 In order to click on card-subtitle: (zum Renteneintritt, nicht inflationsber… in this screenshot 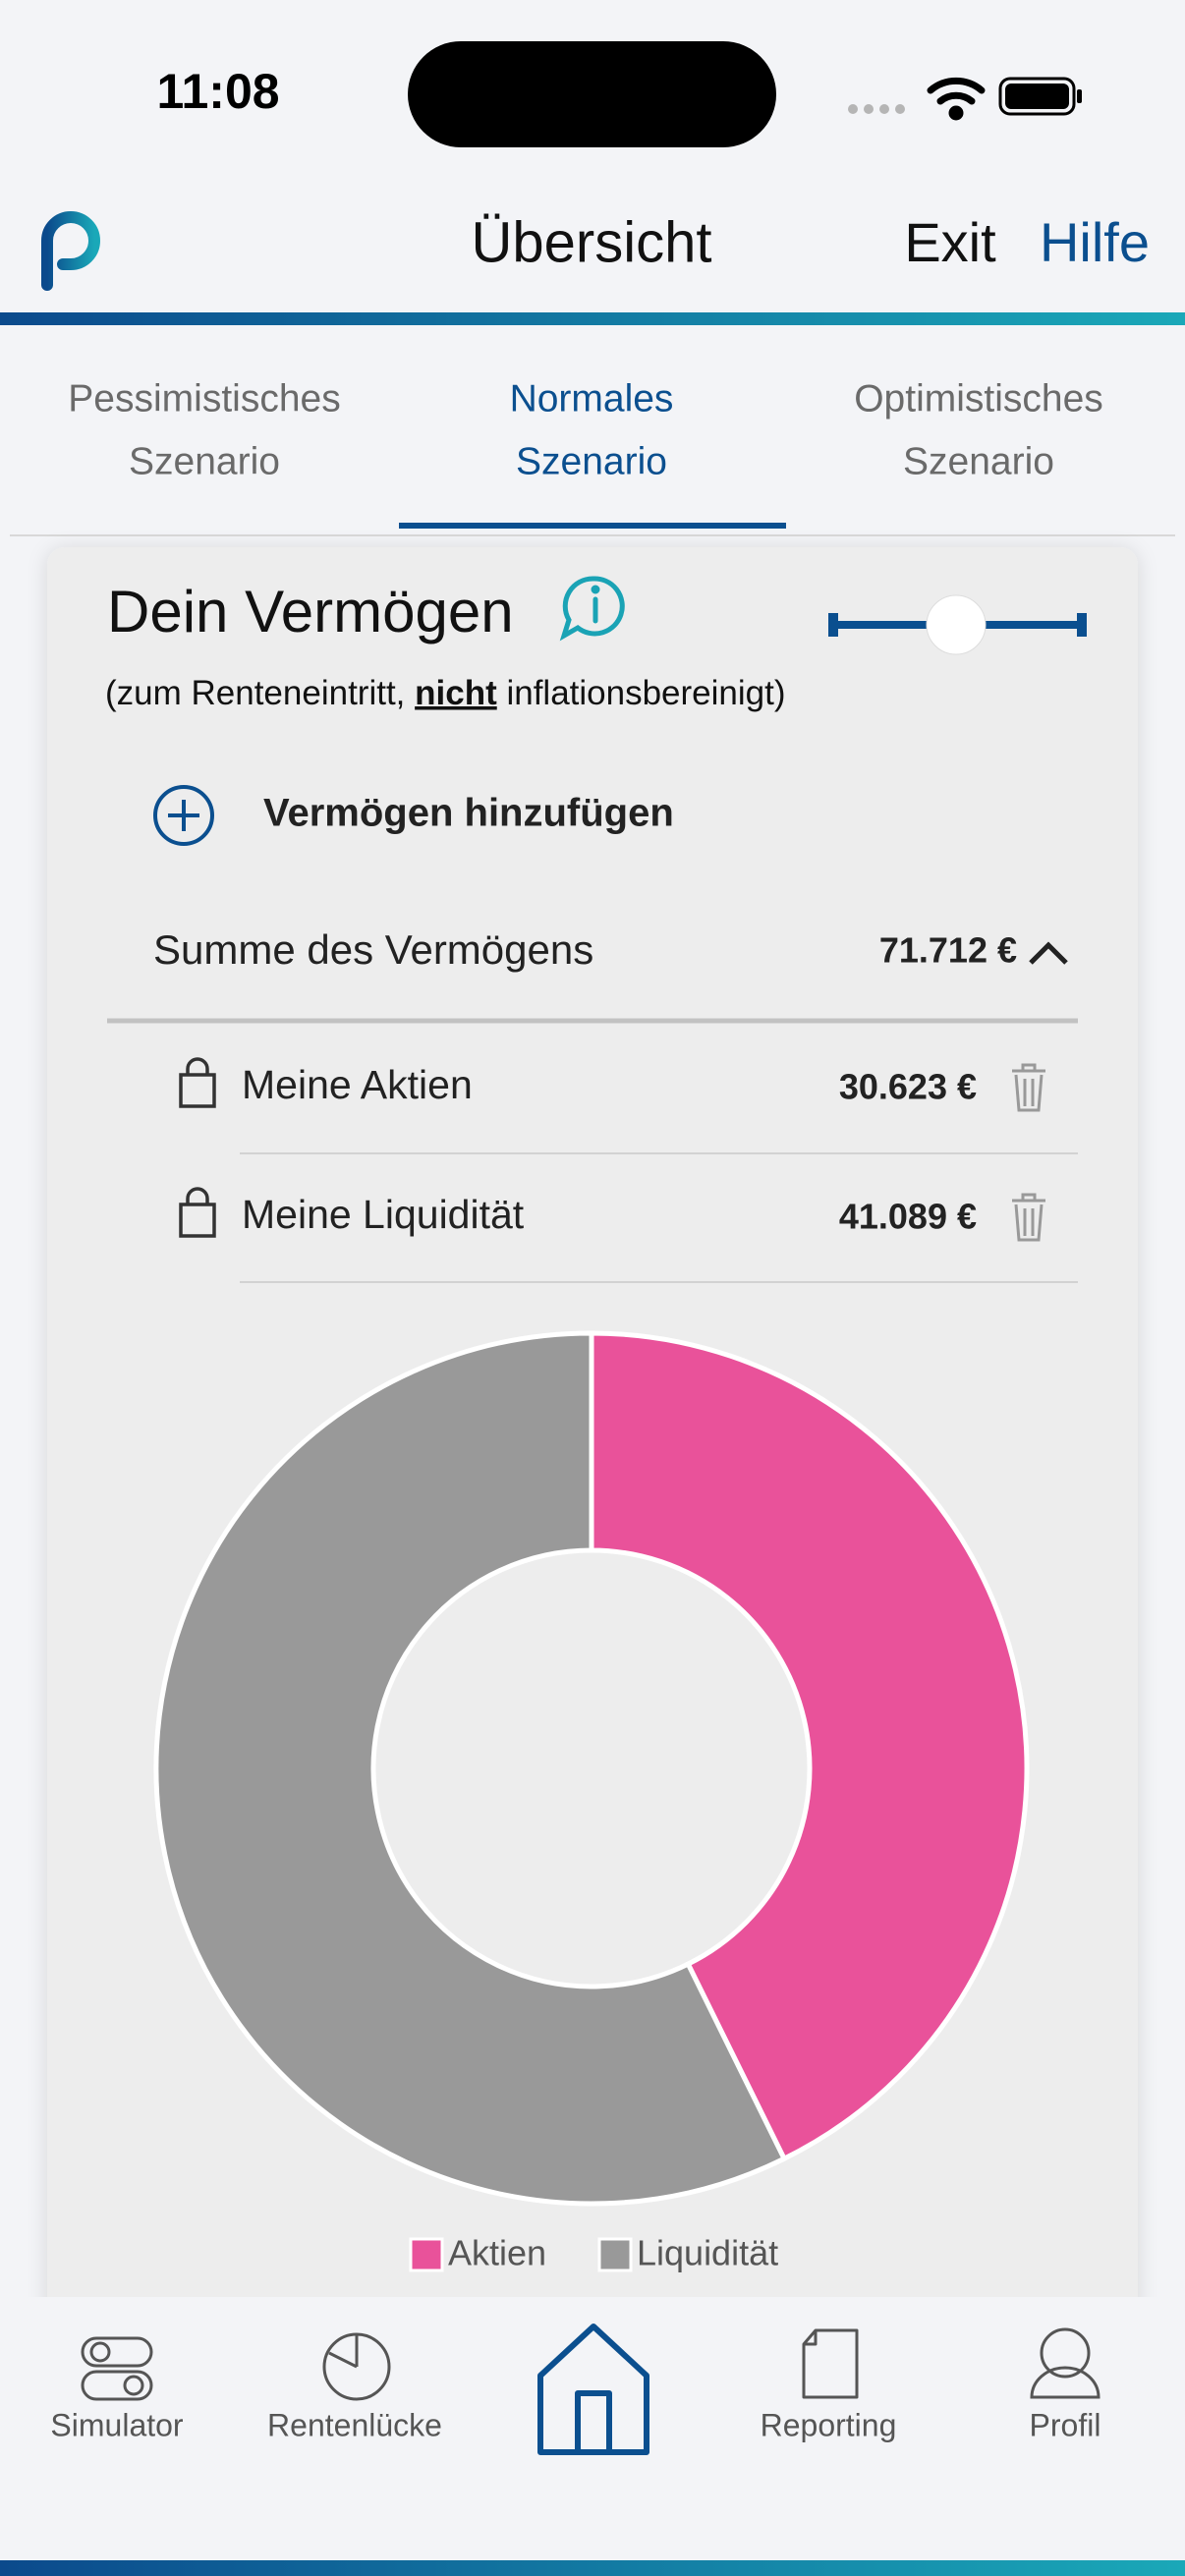, I will do `click(446, 693)`.